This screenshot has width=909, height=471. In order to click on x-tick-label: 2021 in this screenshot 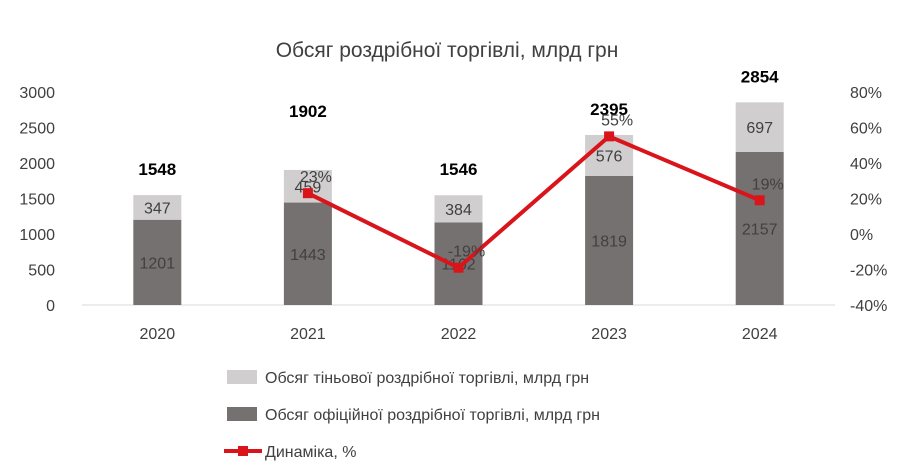, I will do `click(308, 334)`.